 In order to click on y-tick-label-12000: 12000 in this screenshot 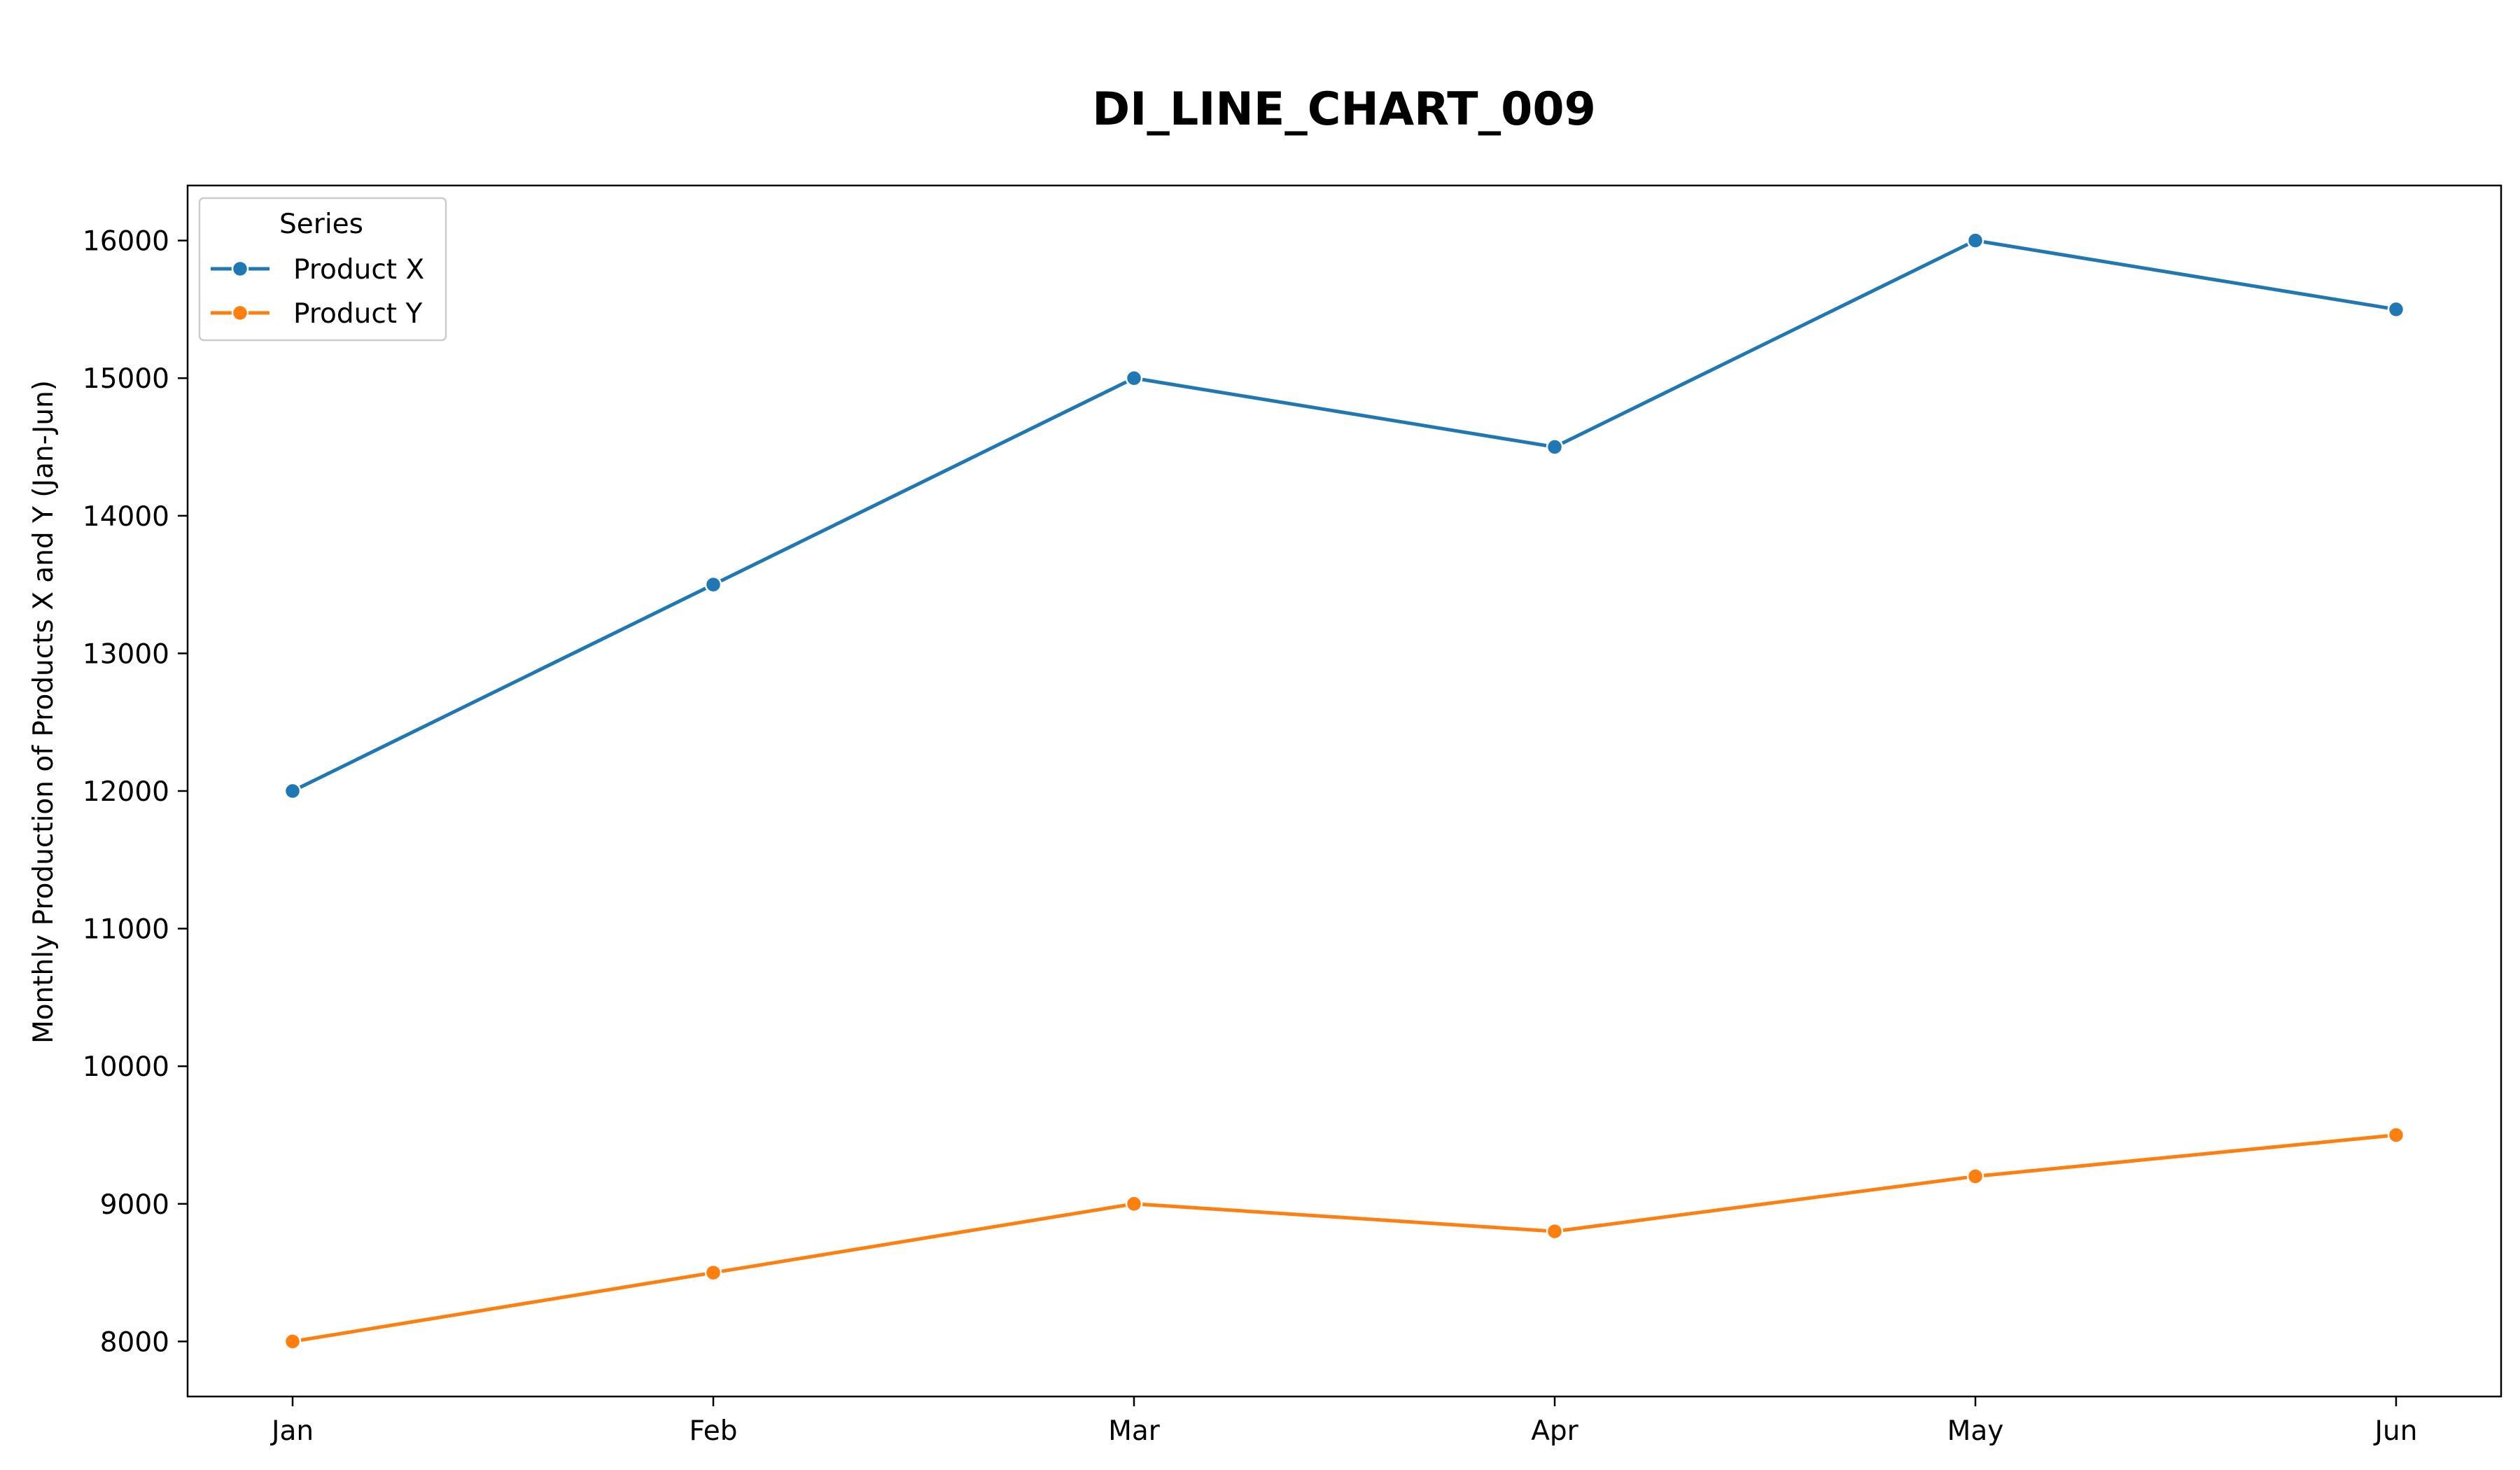, I will do `click(126, 792)`.